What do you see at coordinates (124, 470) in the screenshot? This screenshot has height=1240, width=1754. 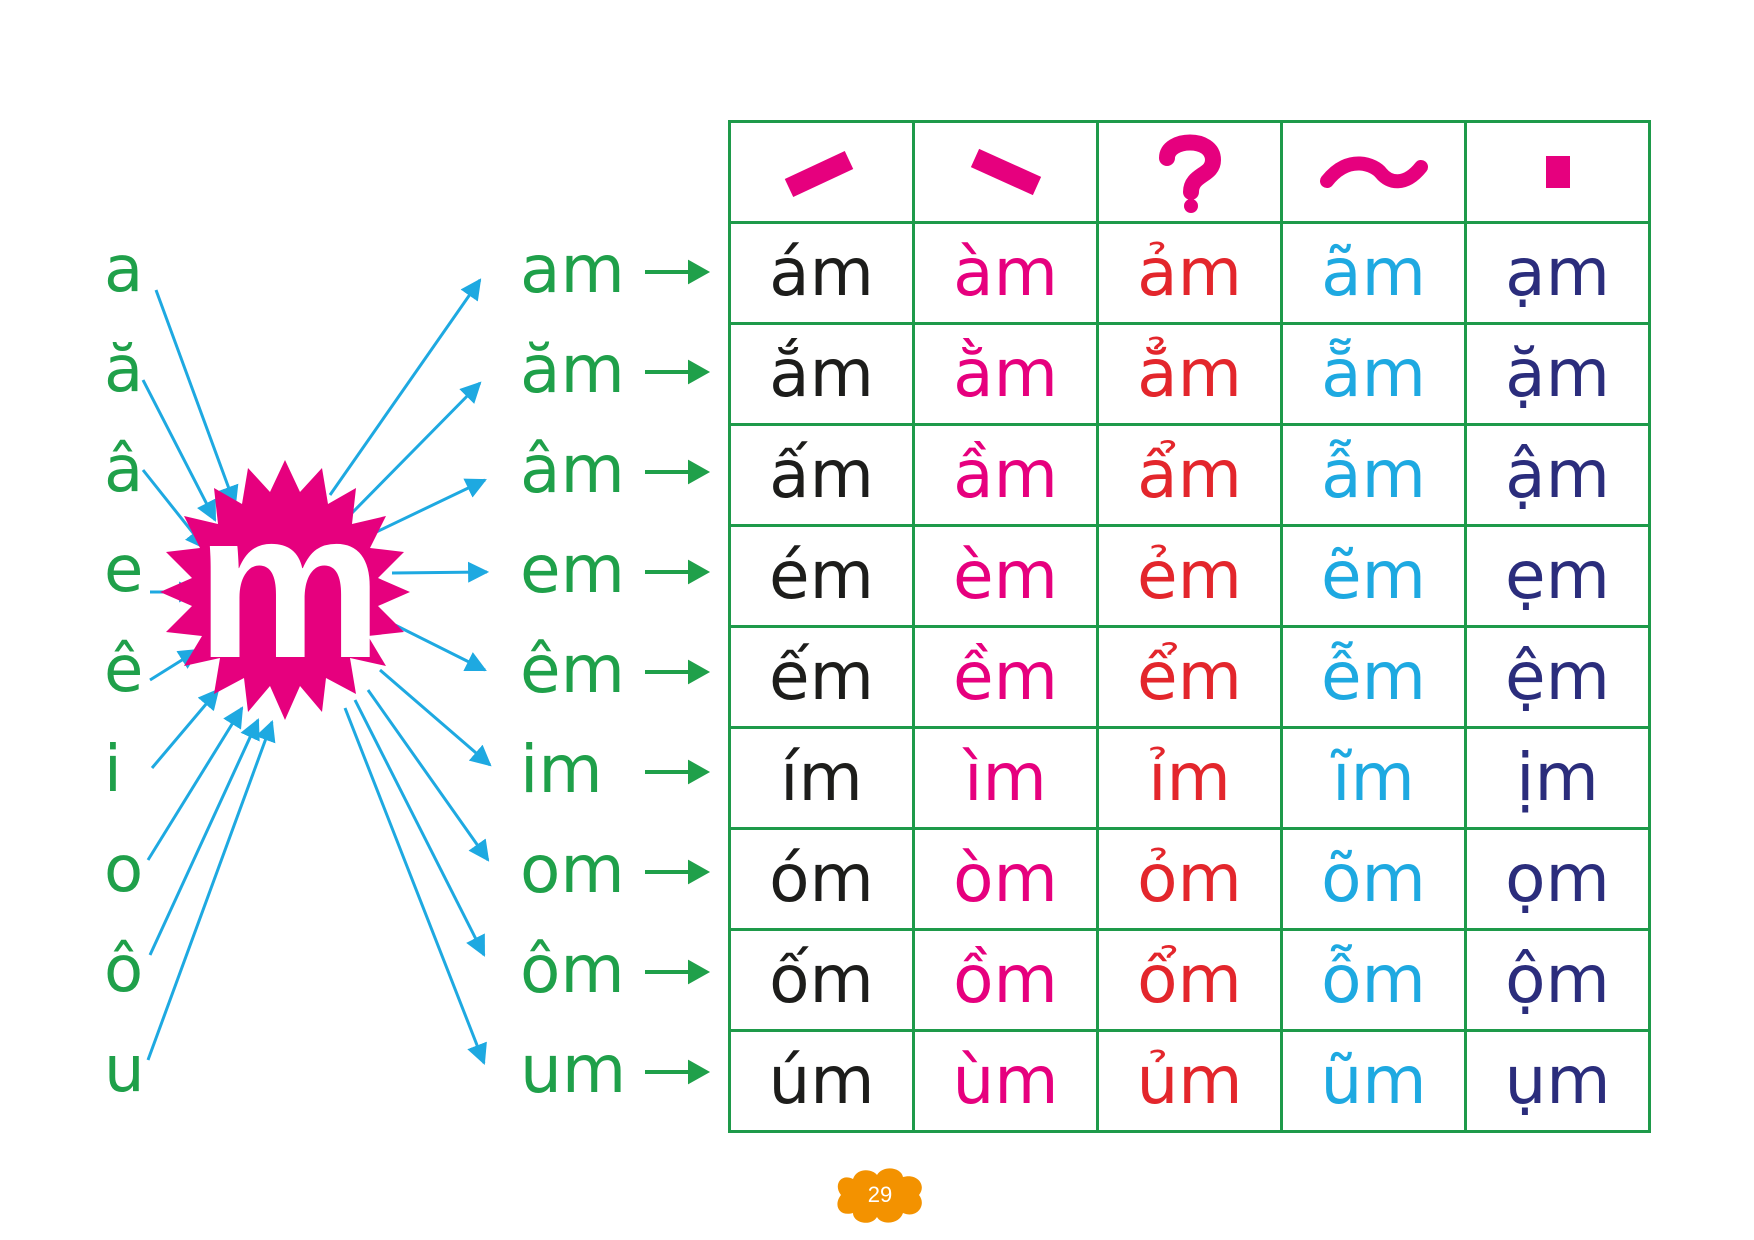 I see `vowel-â: â` at bounding box center [124, 470].